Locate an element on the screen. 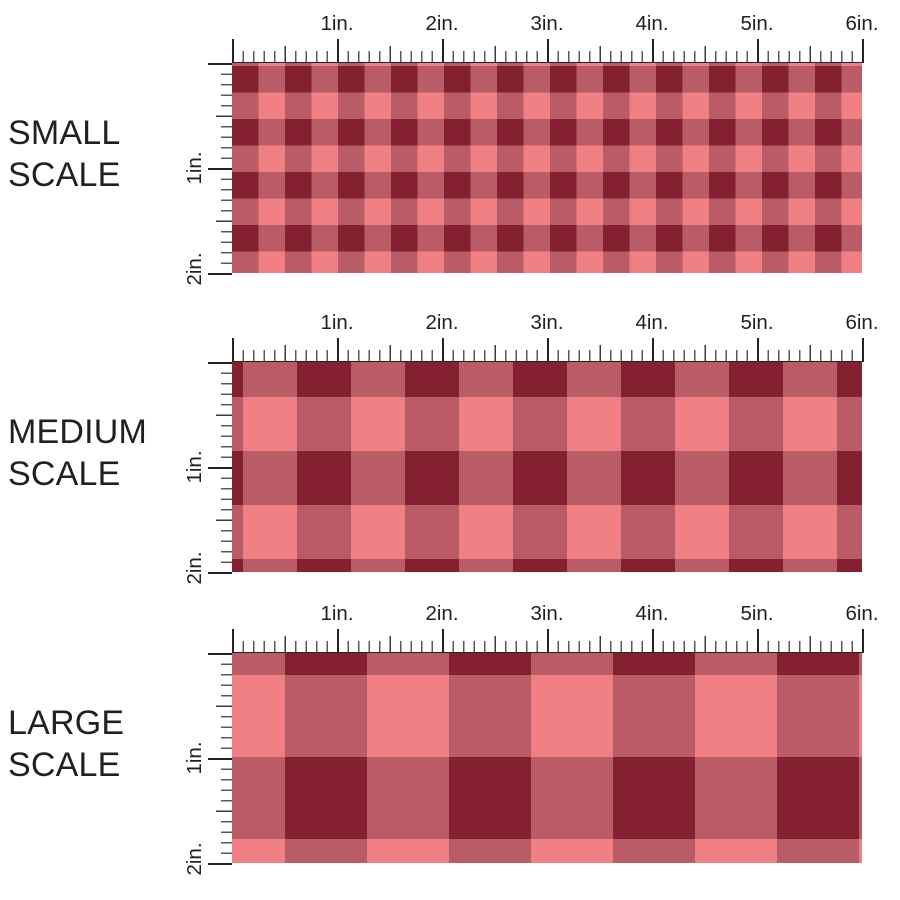 Image resolution: width=900 pixels, height=900 pixels. scale-name-line1: MEDIUM is located at coordinates (78, 432).